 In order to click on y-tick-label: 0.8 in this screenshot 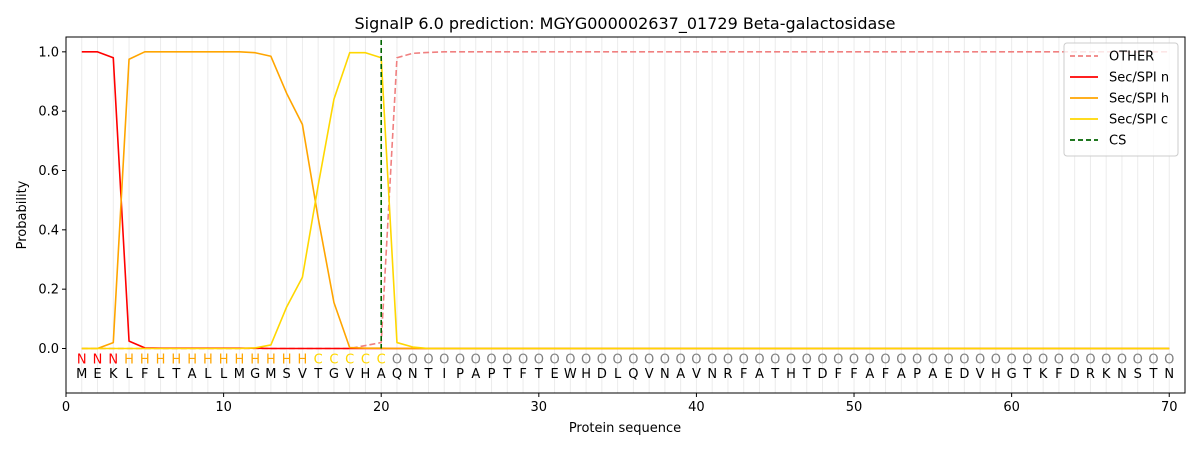, I will do `click(48, 112)`.